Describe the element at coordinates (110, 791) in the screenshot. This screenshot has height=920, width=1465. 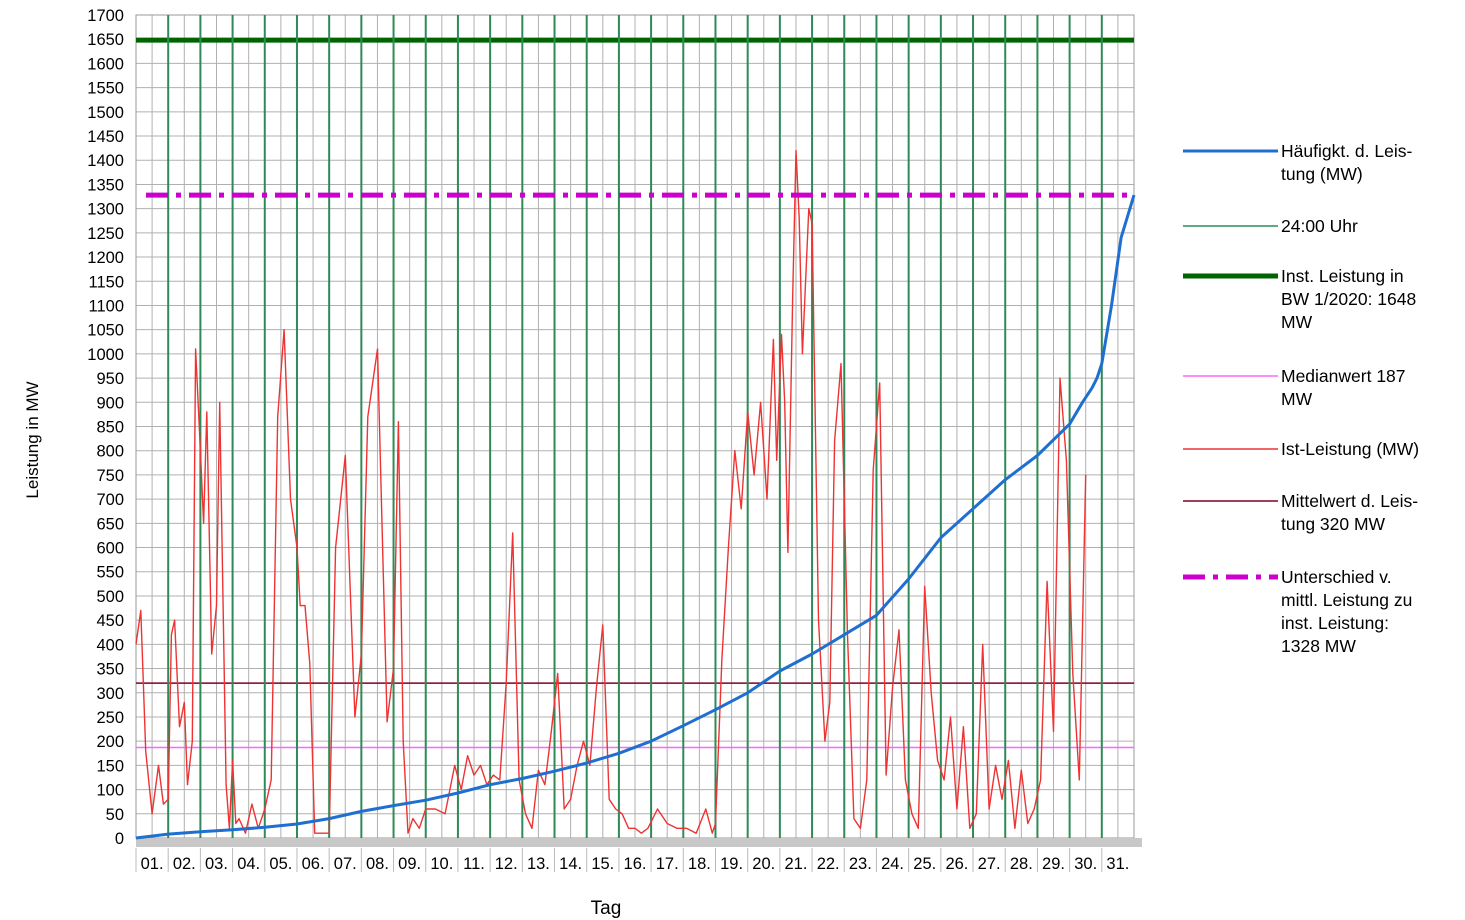
I see `y-tick-label: 100` at that location.